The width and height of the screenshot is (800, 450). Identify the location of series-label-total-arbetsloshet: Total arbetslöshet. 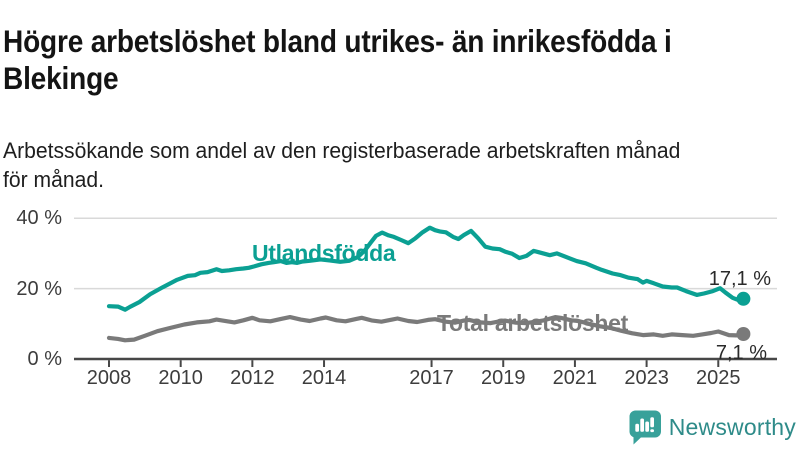
(532, 323).